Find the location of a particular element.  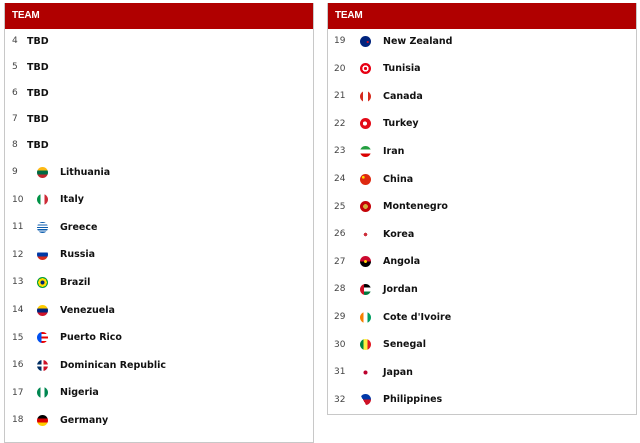

table-row: 15 Puerto Rico is located at coordinates (63, 338).